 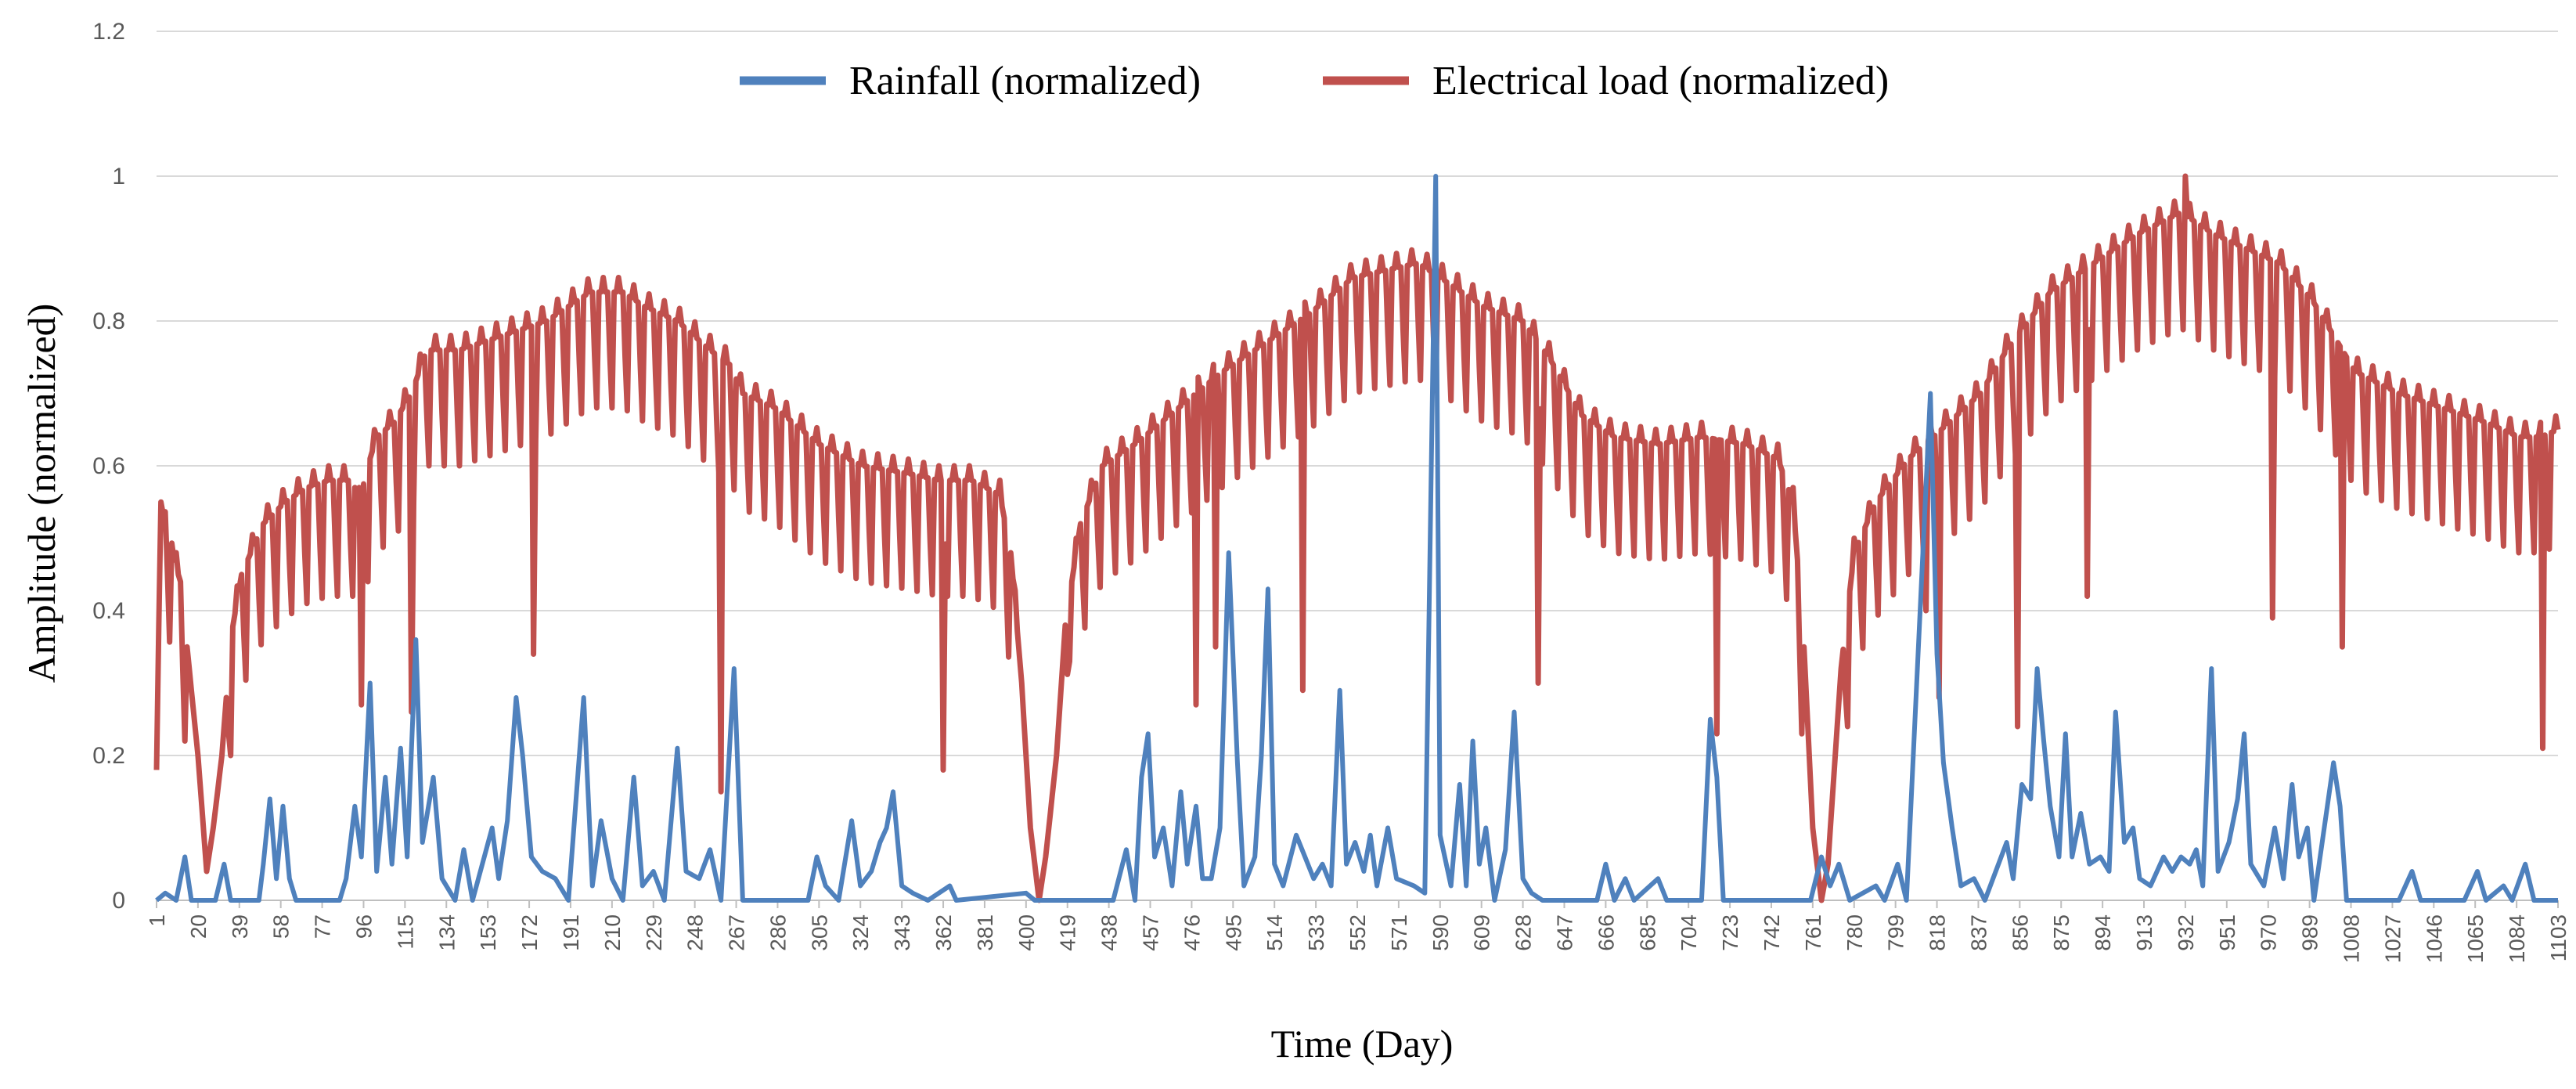 I want to click on x-tick-label-46: 875, so click(x=2061, y=932).